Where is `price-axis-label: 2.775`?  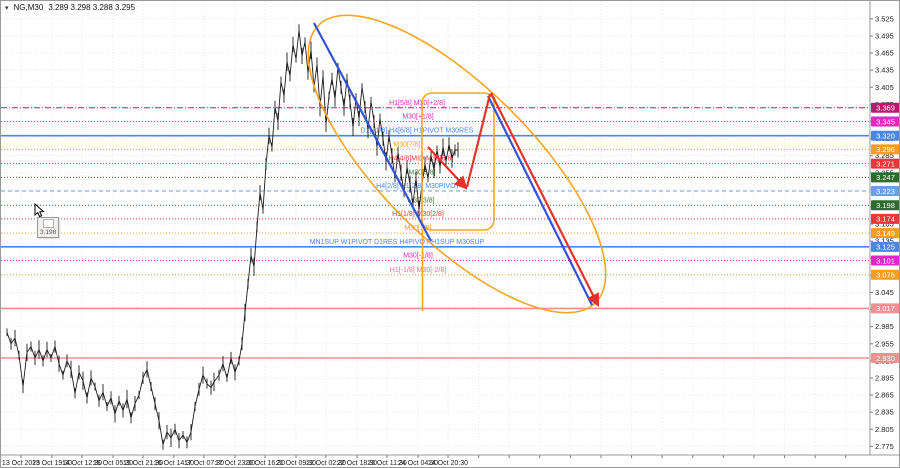
price-axis-label: 2.775 is located at coordinates (884, 446).